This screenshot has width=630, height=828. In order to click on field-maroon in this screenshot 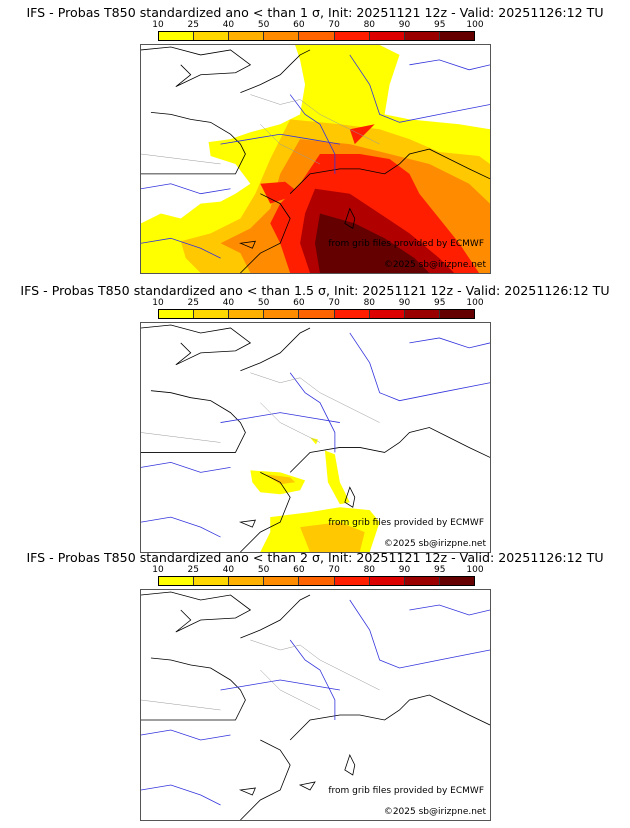, I will do `click(372, 243)`.